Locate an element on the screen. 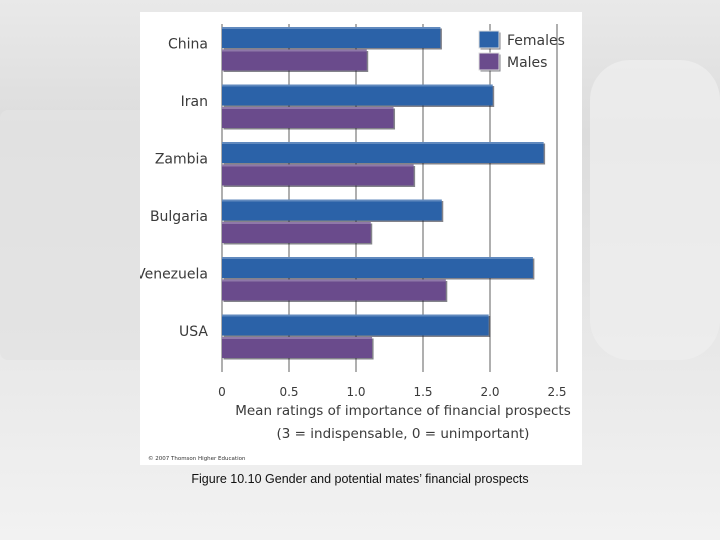  legend-label-males: Males is located at coordinates (527, 63).